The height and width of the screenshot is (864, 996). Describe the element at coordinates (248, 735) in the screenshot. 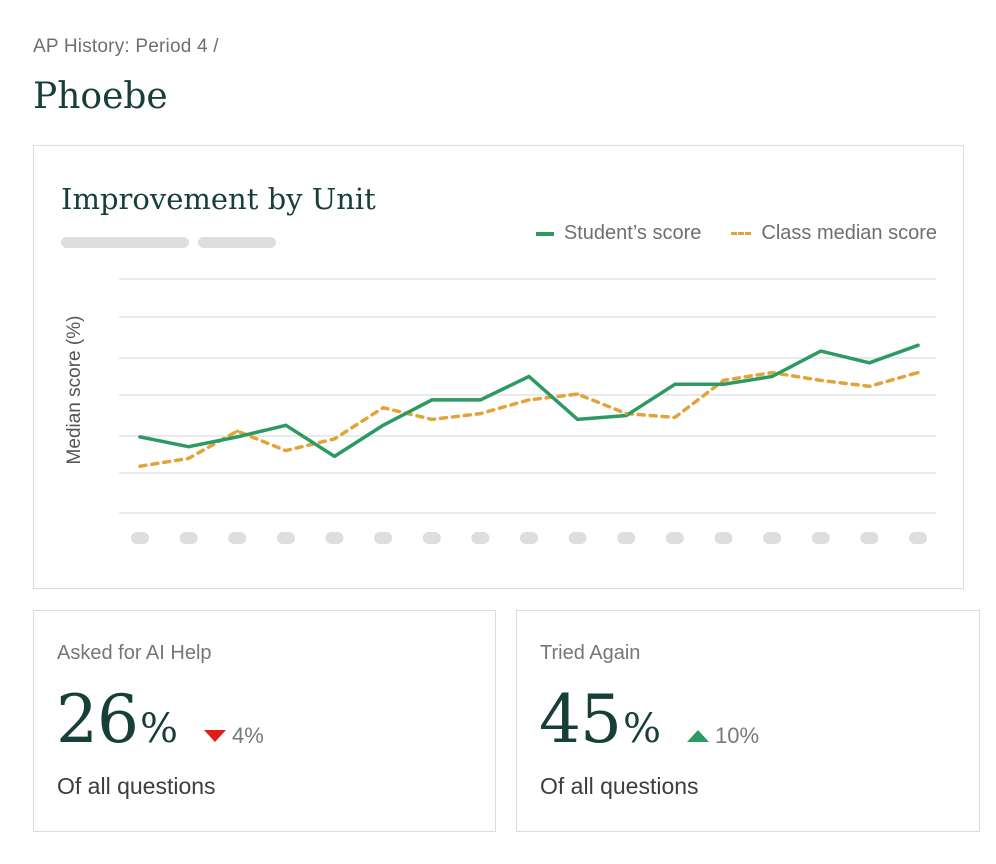

I see `stat-delta-value: 4%` at that location.